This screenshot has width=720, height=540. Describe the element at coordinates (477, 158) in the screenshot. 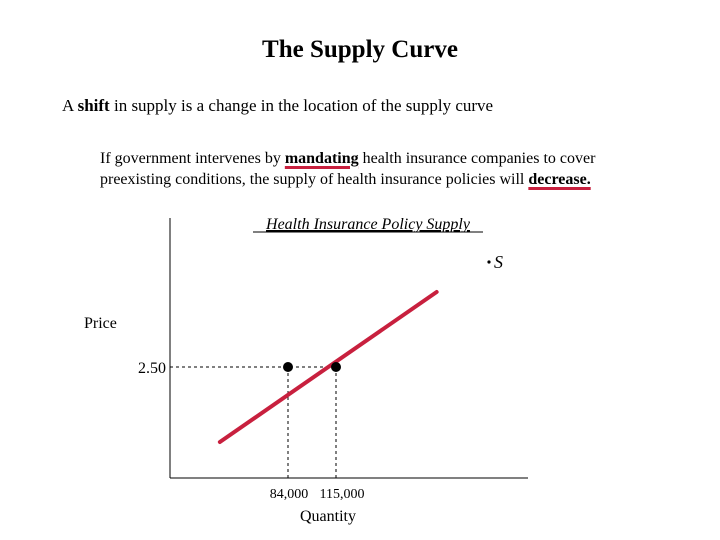

I see `para-part2: health insurance companies to cover` at that location.